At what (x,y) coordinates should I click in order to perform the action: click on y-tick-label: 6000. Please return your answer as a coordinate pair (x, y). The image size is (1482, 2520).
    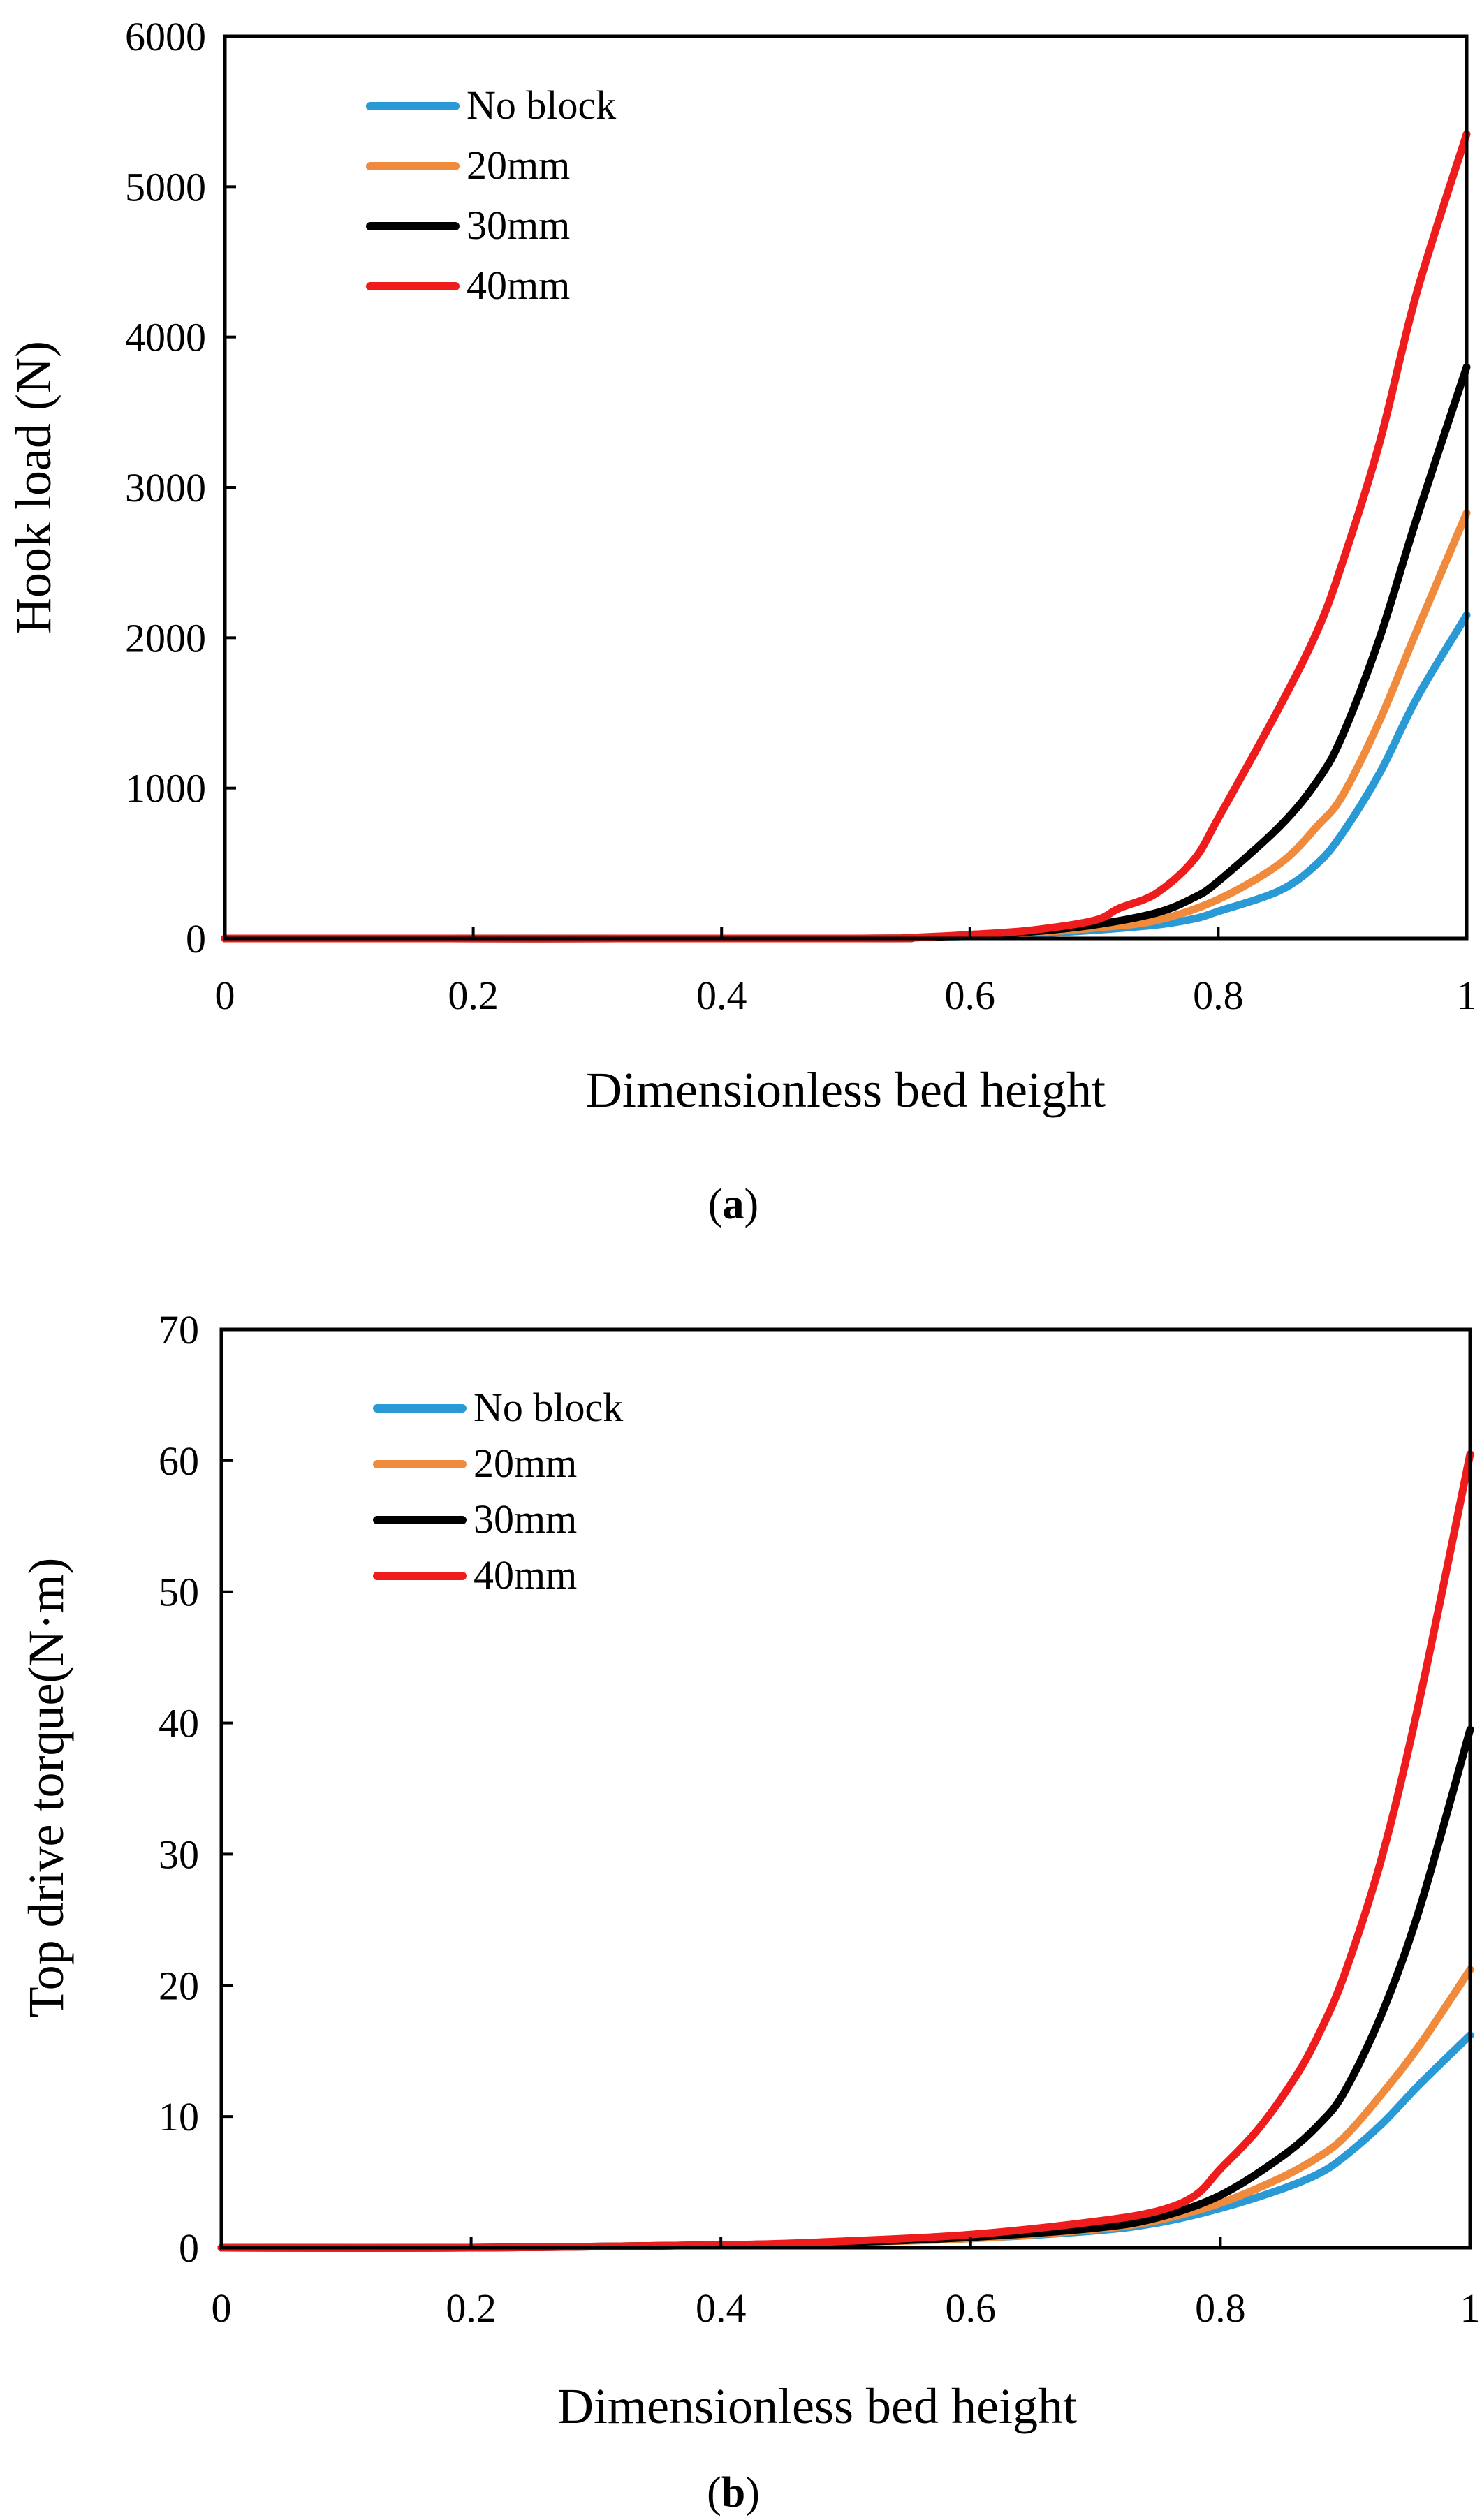
    Looking at the image, I should click on (165, 37).